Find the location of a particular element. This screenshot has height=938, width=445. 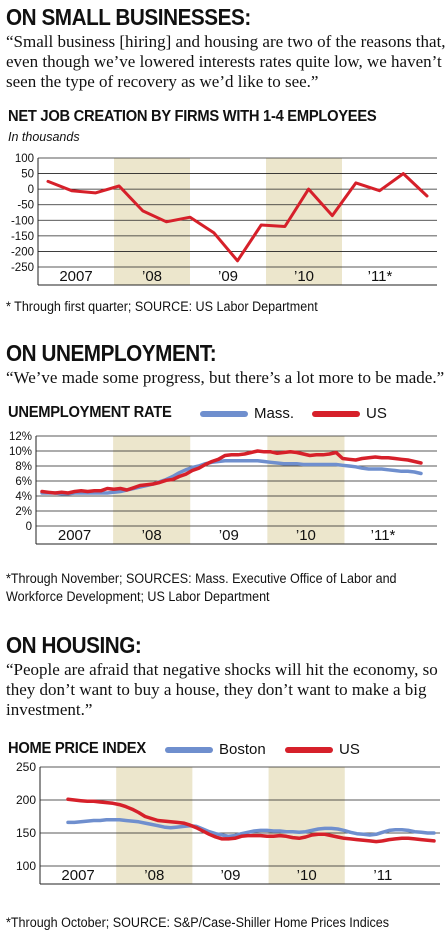

chart-home-price: 250 200 150 100 2007 ’08 ’09 ’10 ’11 is located at coordinates (228, 822).